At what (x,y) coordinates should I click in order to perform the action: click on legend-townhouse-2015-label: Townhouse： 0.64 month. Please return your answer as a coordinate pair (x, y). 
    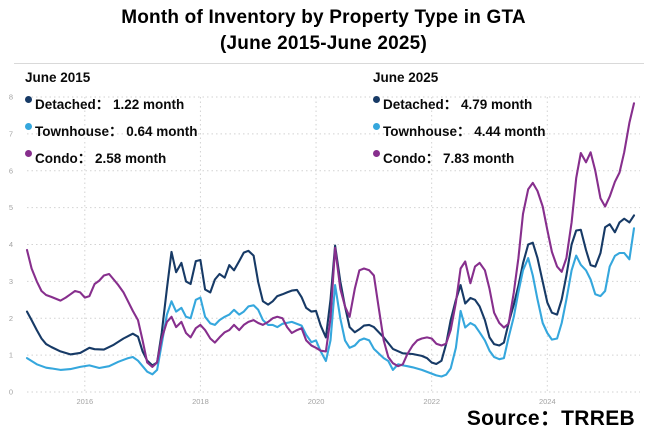
    Looking at the image, I should click on (116, 131).